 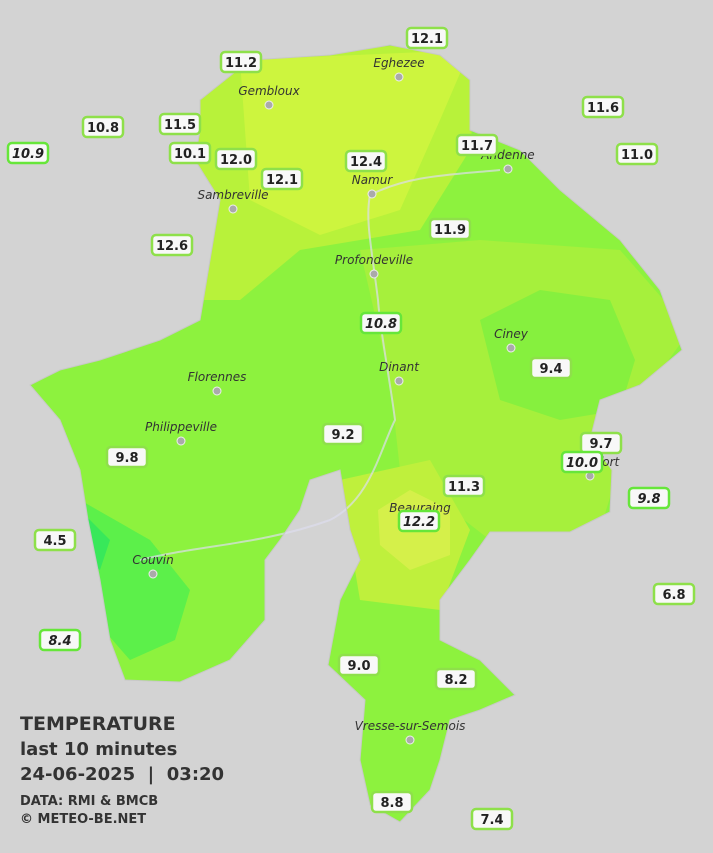 What do you see at coordinates (98, 749) in the screenshot?
I see `legend-subtitle: last 10 minutes` at bounding box center [98, 749].